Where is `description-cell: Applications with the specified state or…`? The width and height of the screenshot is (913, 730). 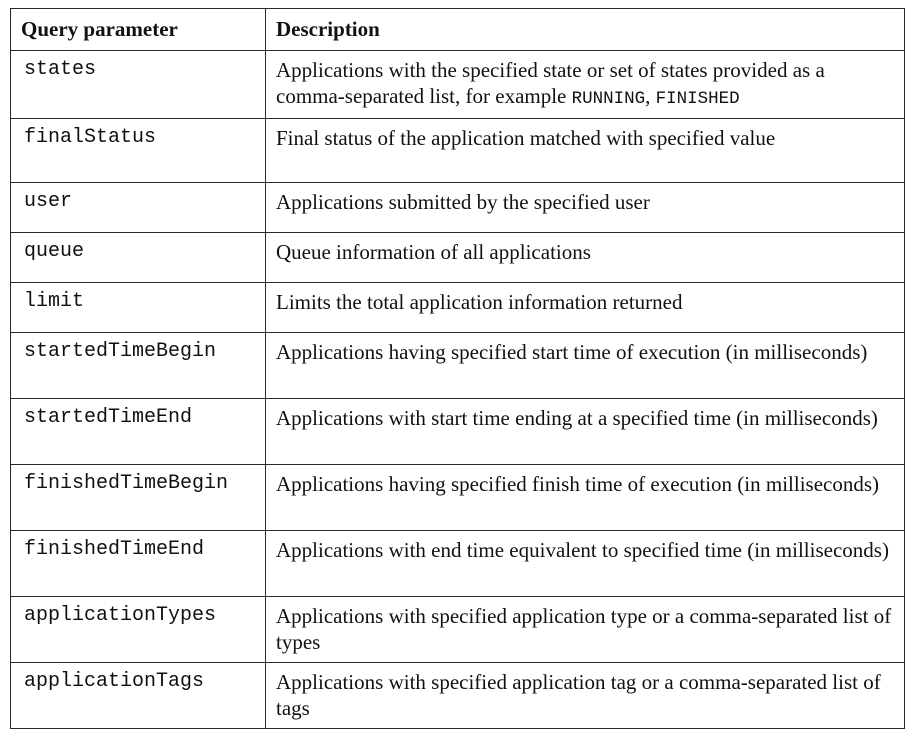
description-cell: Applications with the specified state or… is located at coordinates (585, 84).